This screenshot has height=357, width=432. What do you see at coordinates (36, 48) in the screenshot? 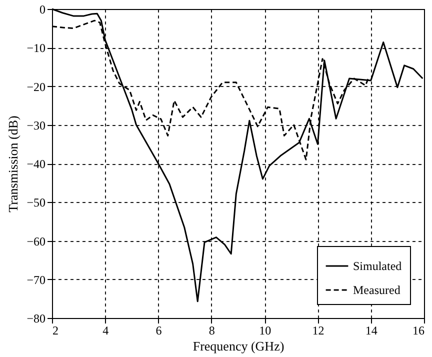
I see `y-tick-label: −10` at bounding box center [36, 48].